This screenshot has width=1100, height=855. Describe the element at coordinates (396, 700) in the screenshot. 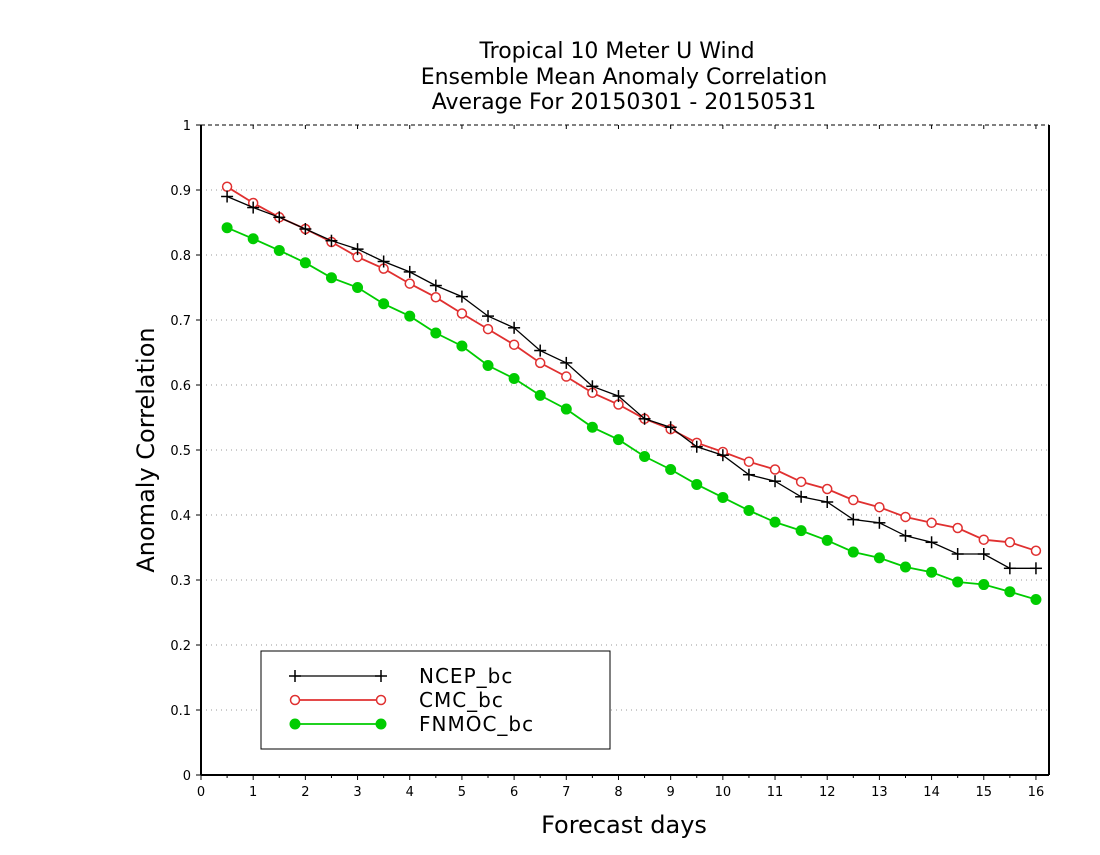

I see `legend-item-cmc-bc: CMC_bc` at that location.